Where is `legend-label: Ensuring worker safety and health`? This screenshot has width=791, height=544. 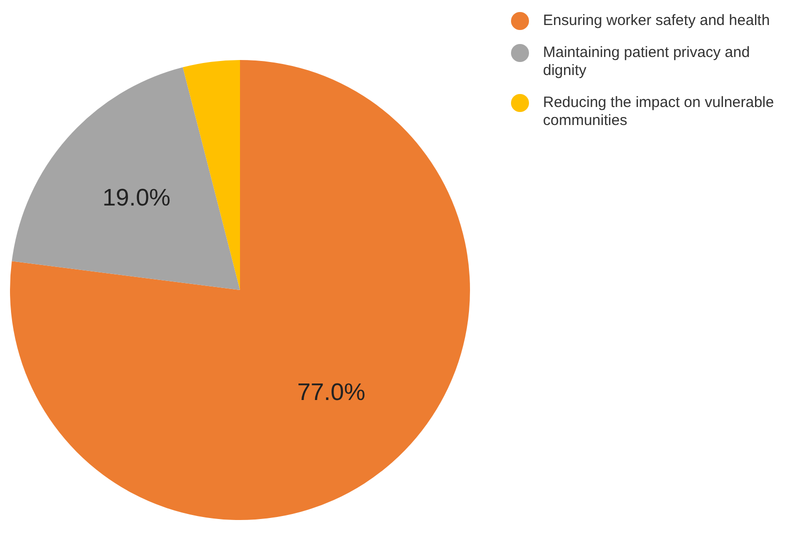 legend-label: Ensuring worker safety and health is located at coordinates (656, 21).